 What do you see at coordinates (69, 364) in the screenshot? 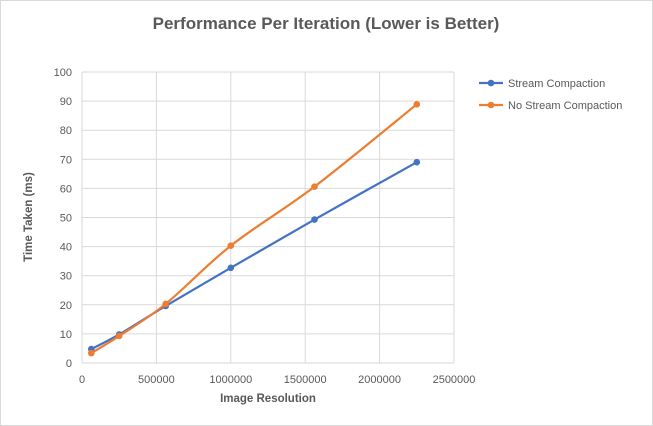
I see `y-tick-label: 0` at bounding box center [69, 364].